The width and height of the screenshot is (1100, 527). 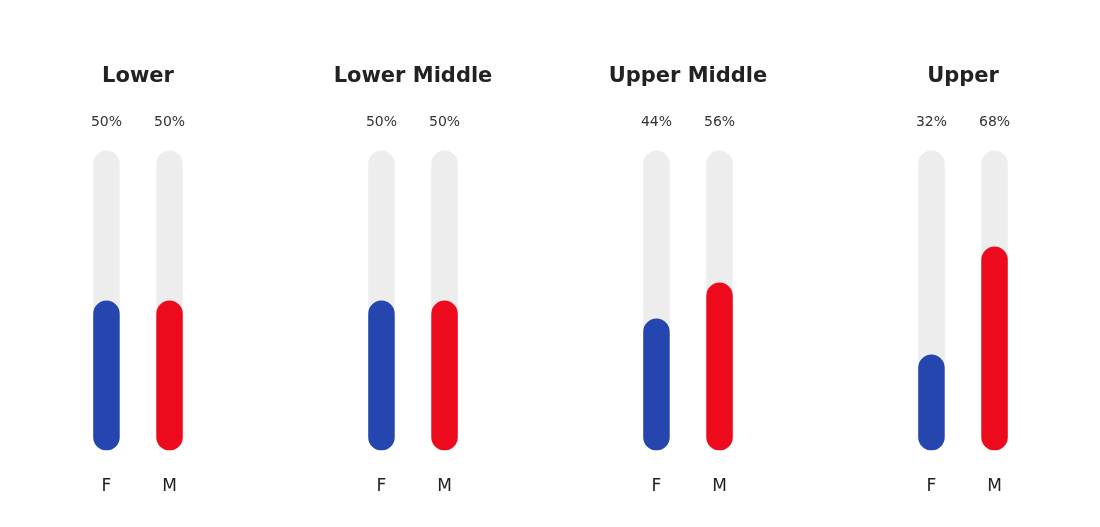 What do you see at coordinates (719, 120) in the screenshot?
I see `data-label: 56%` at bounding box center [719, 120].